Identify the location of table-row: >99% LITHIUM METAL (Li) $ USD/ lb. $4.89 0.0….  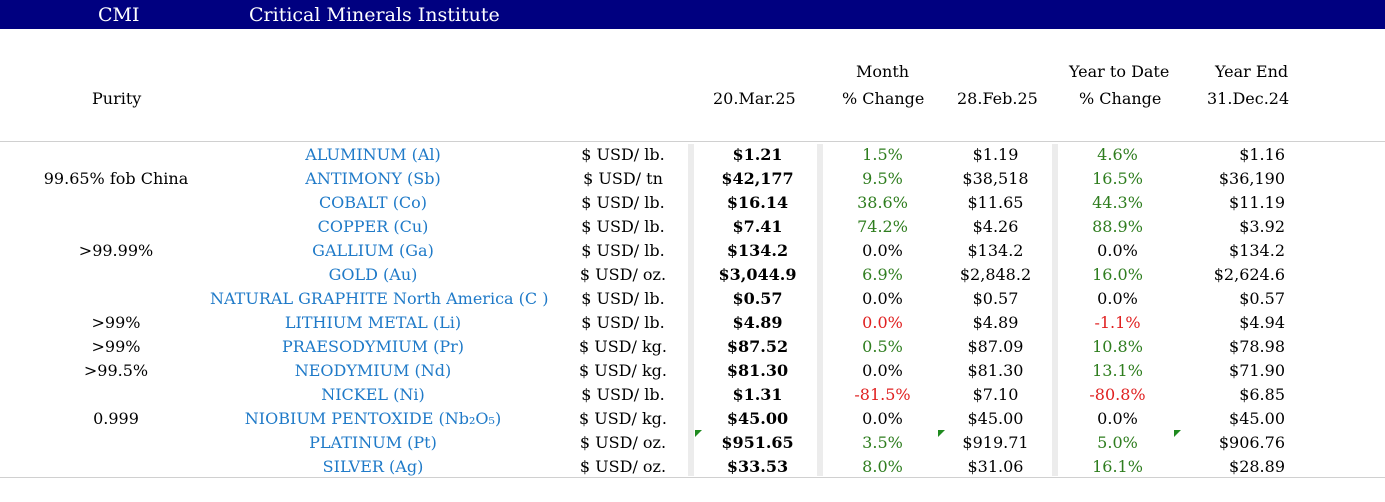
(692, 323).